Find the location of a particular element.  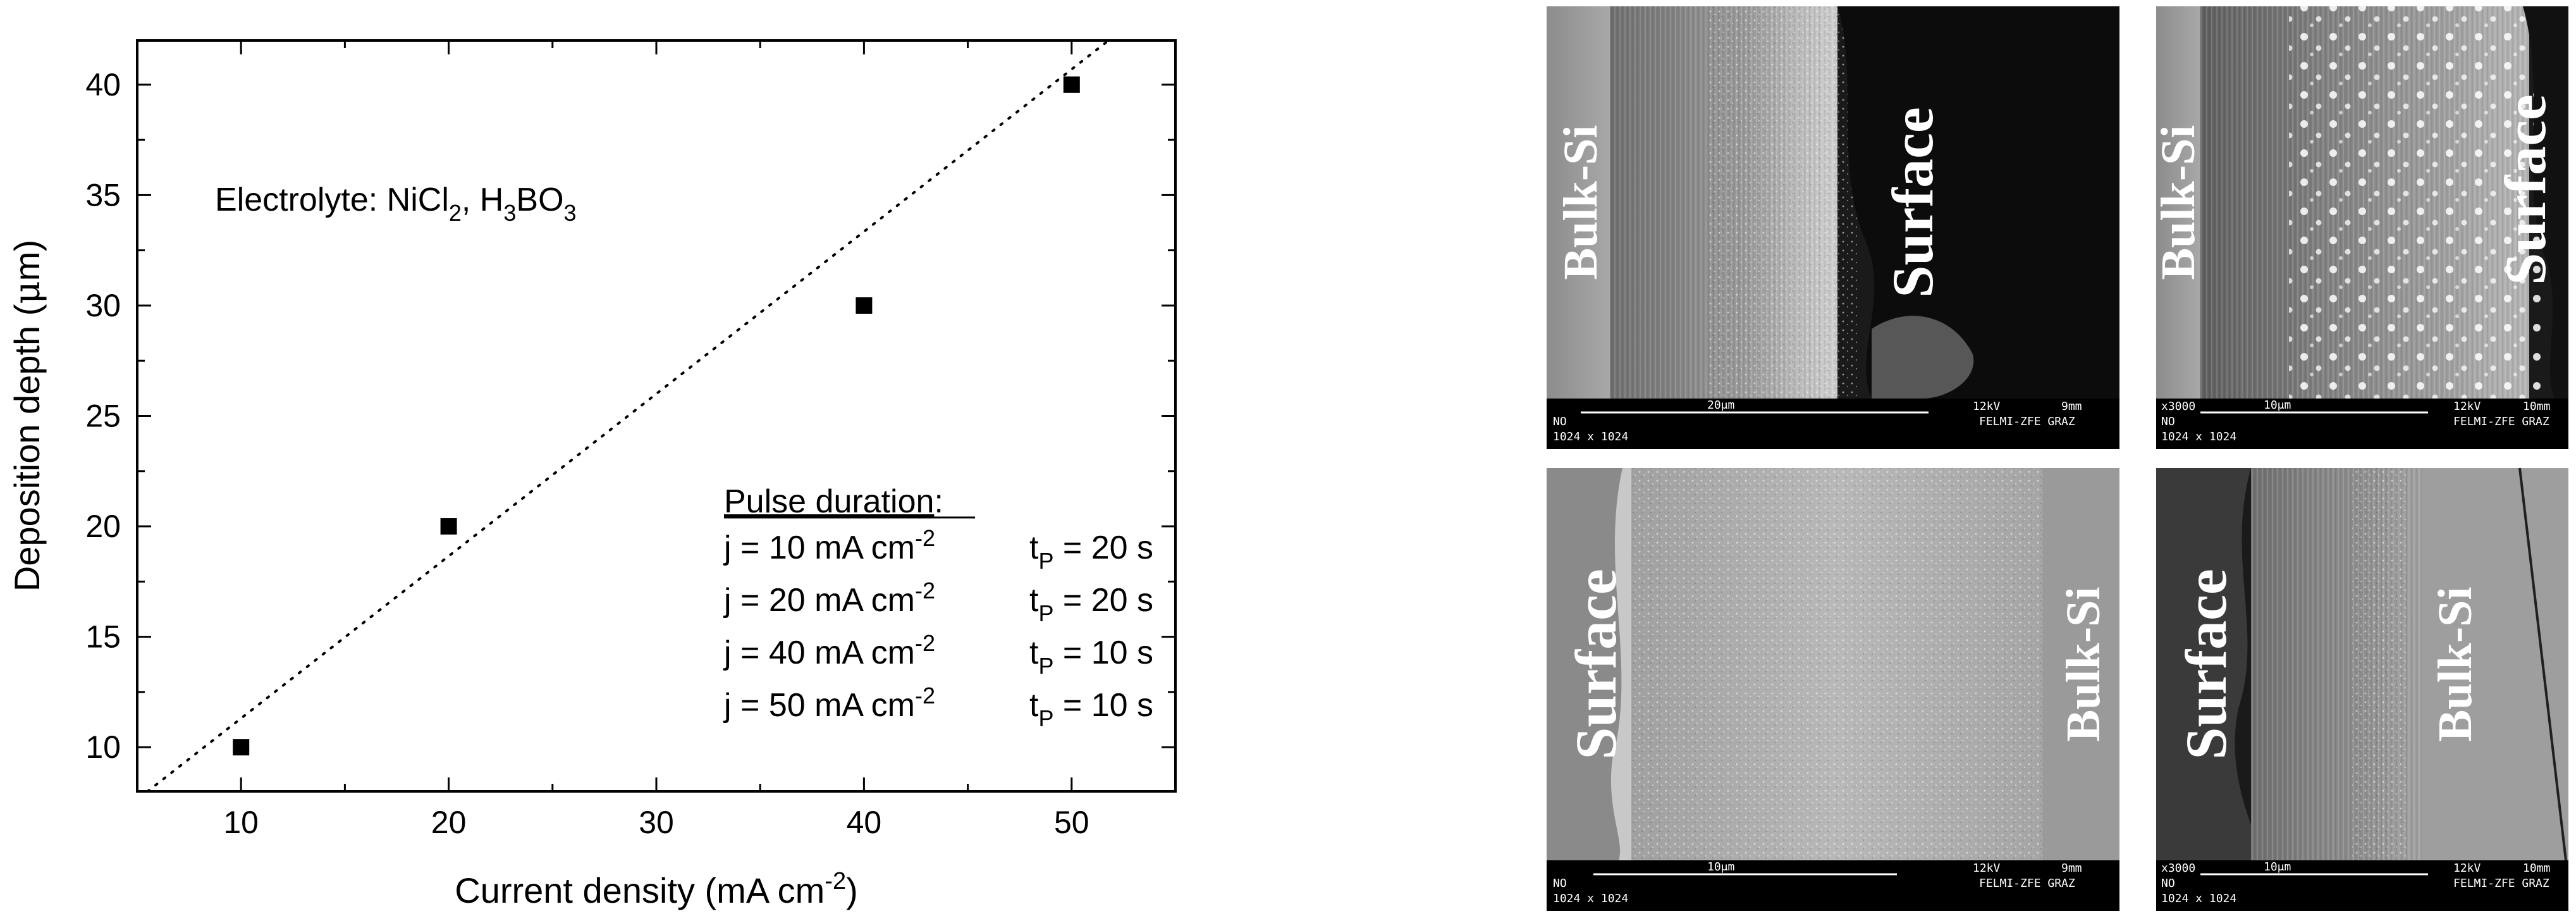

sem3-left-label: Surface is located at coordinates (1596, 664).